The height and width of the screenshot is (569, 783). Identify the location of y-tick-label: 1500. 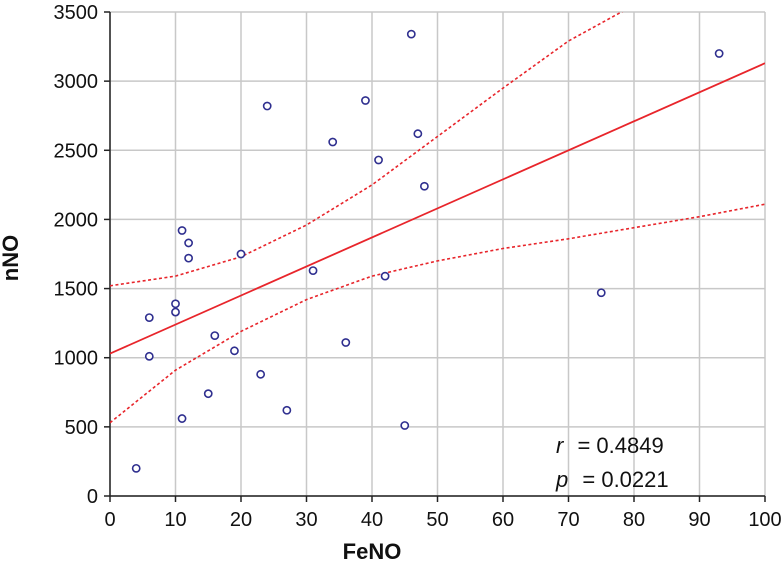
(76, 290).